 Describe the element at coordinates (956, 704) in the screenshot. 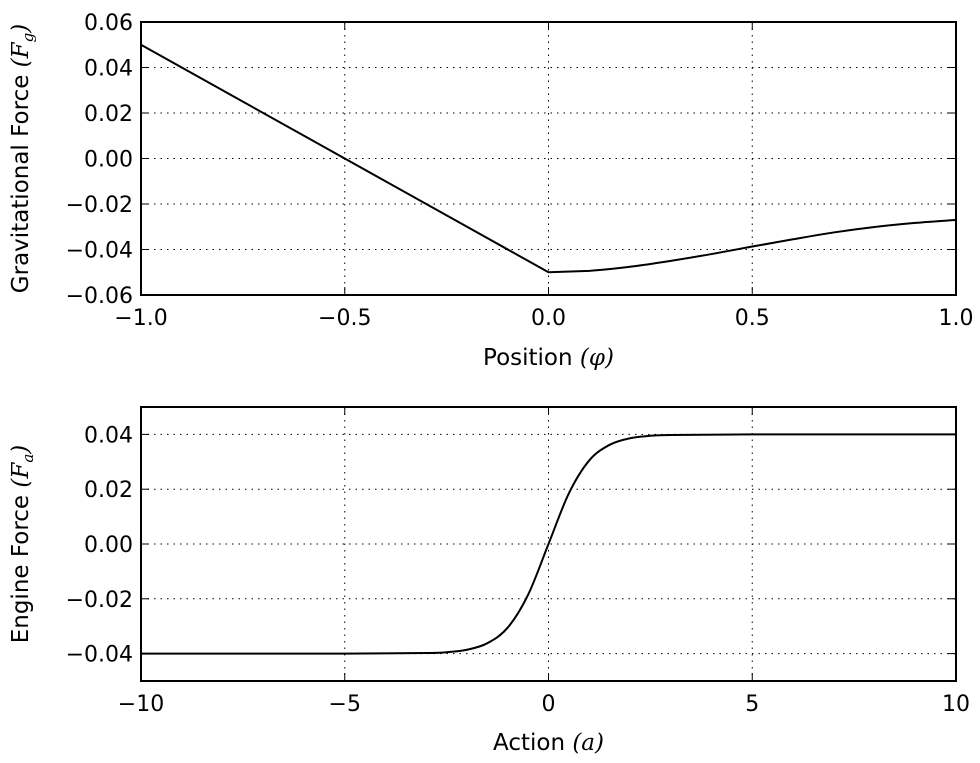

I see `x-tick-label: 10` at that location.